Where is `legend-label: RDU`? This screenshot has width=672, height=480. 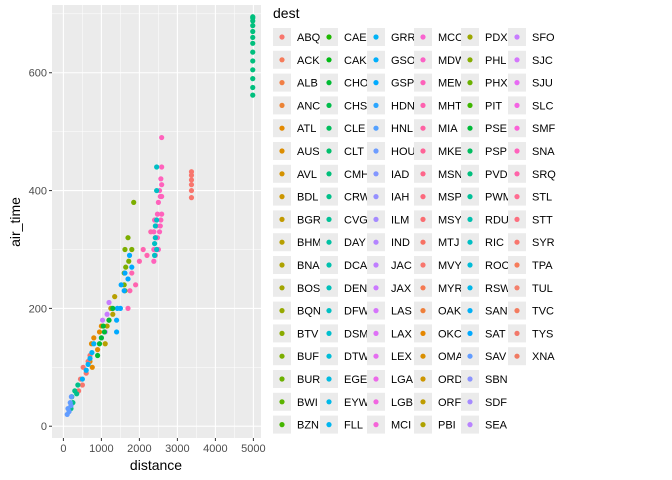 legend-label: RDU is located at coordinates (497, 220).